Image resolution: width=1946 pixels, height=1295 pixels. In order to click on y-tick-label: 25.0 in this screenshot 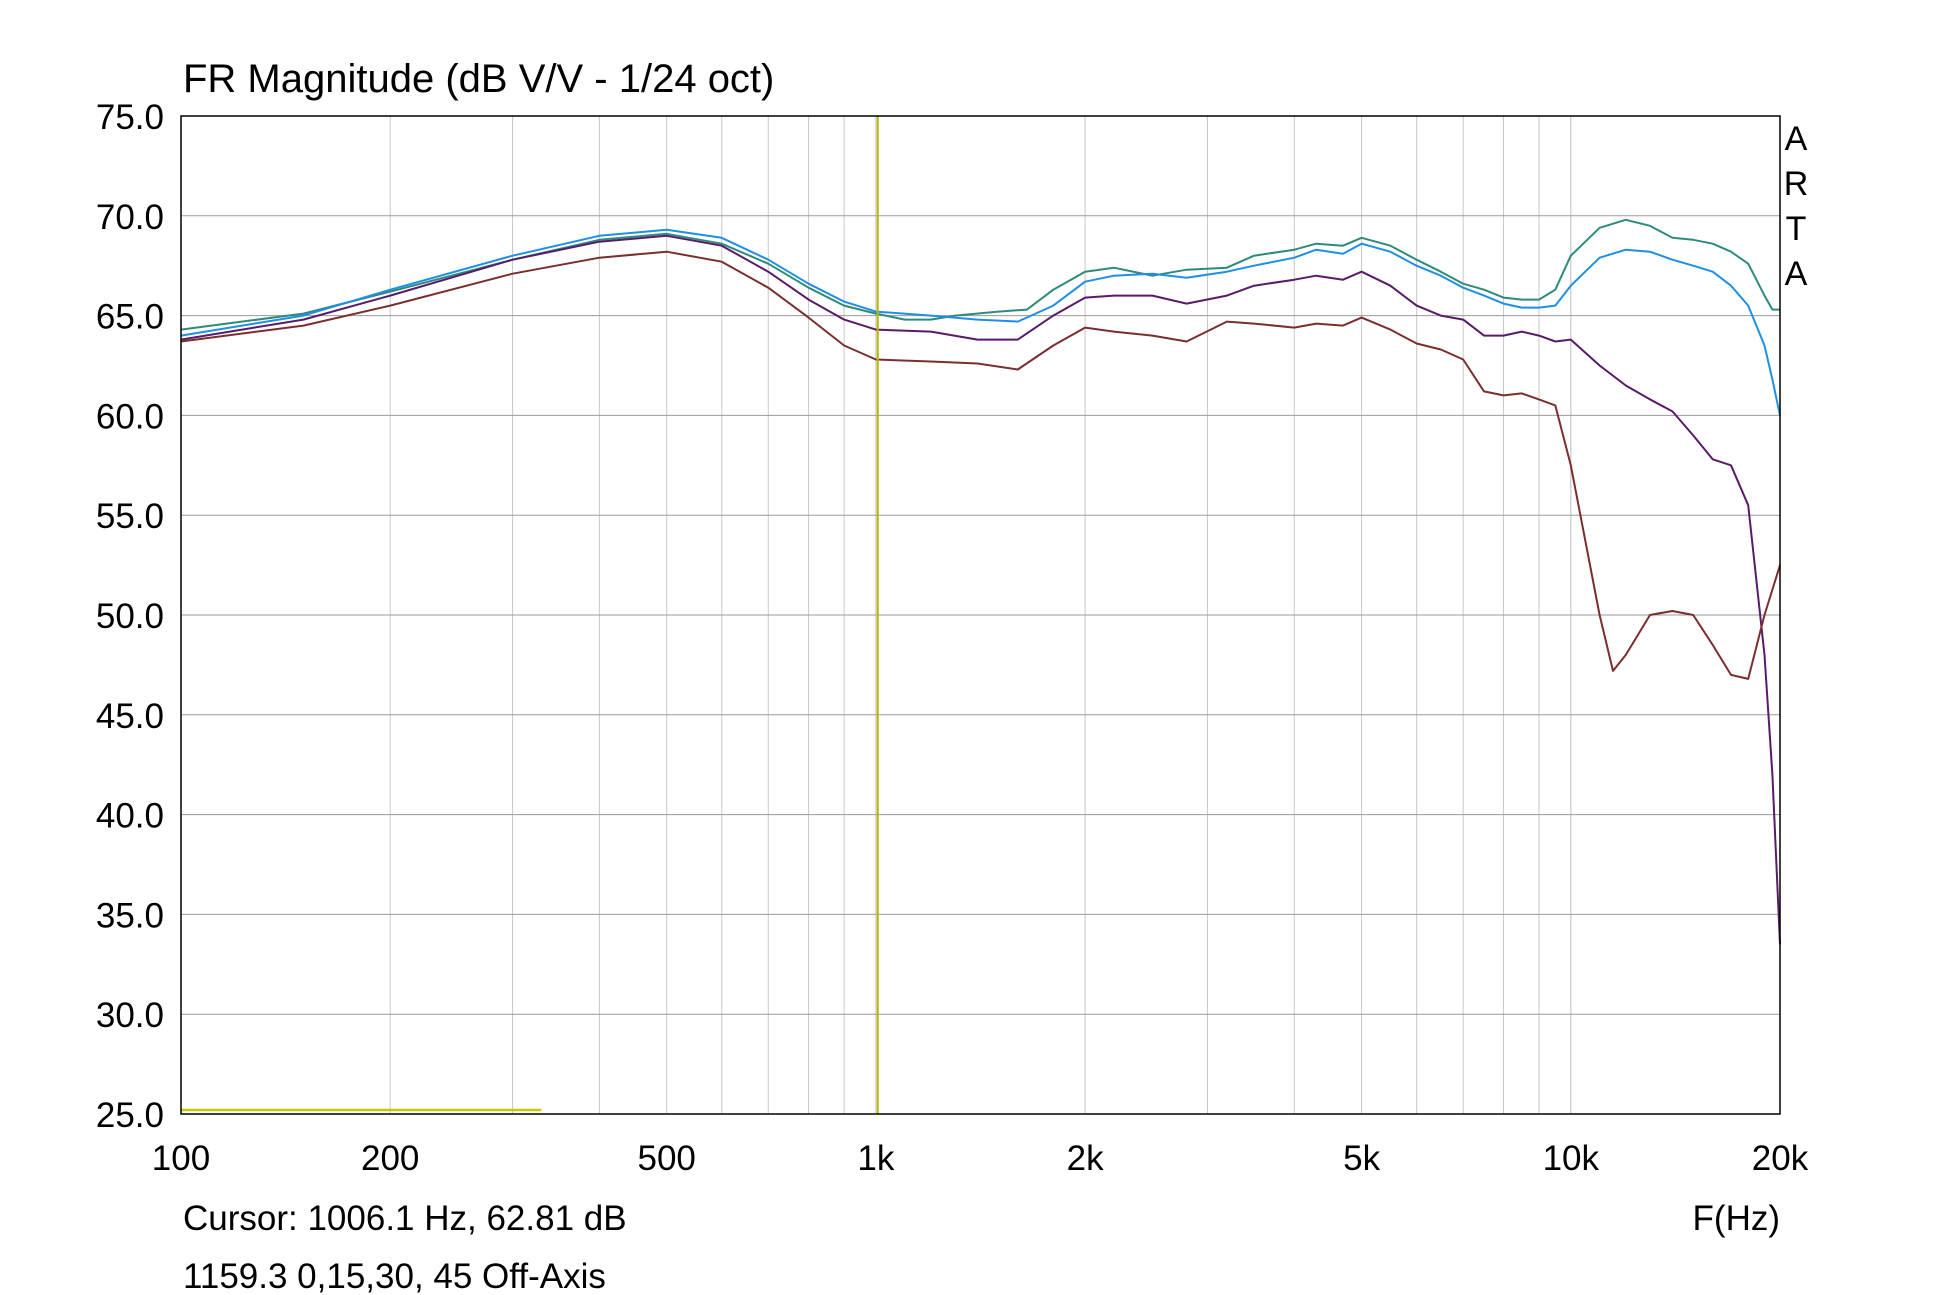, I will do `click(130, 1115)`.